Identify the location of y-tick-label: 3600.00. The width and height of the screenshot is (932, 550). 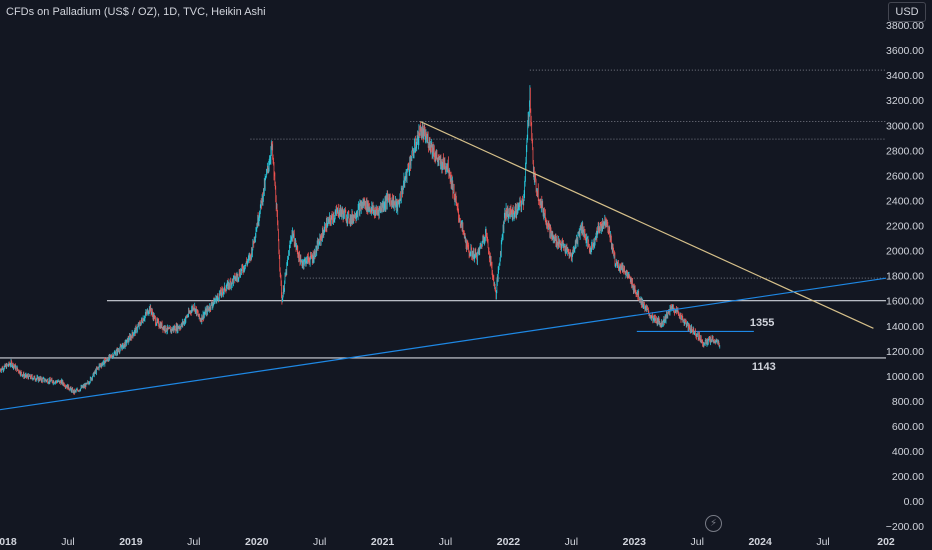
(905, 51).